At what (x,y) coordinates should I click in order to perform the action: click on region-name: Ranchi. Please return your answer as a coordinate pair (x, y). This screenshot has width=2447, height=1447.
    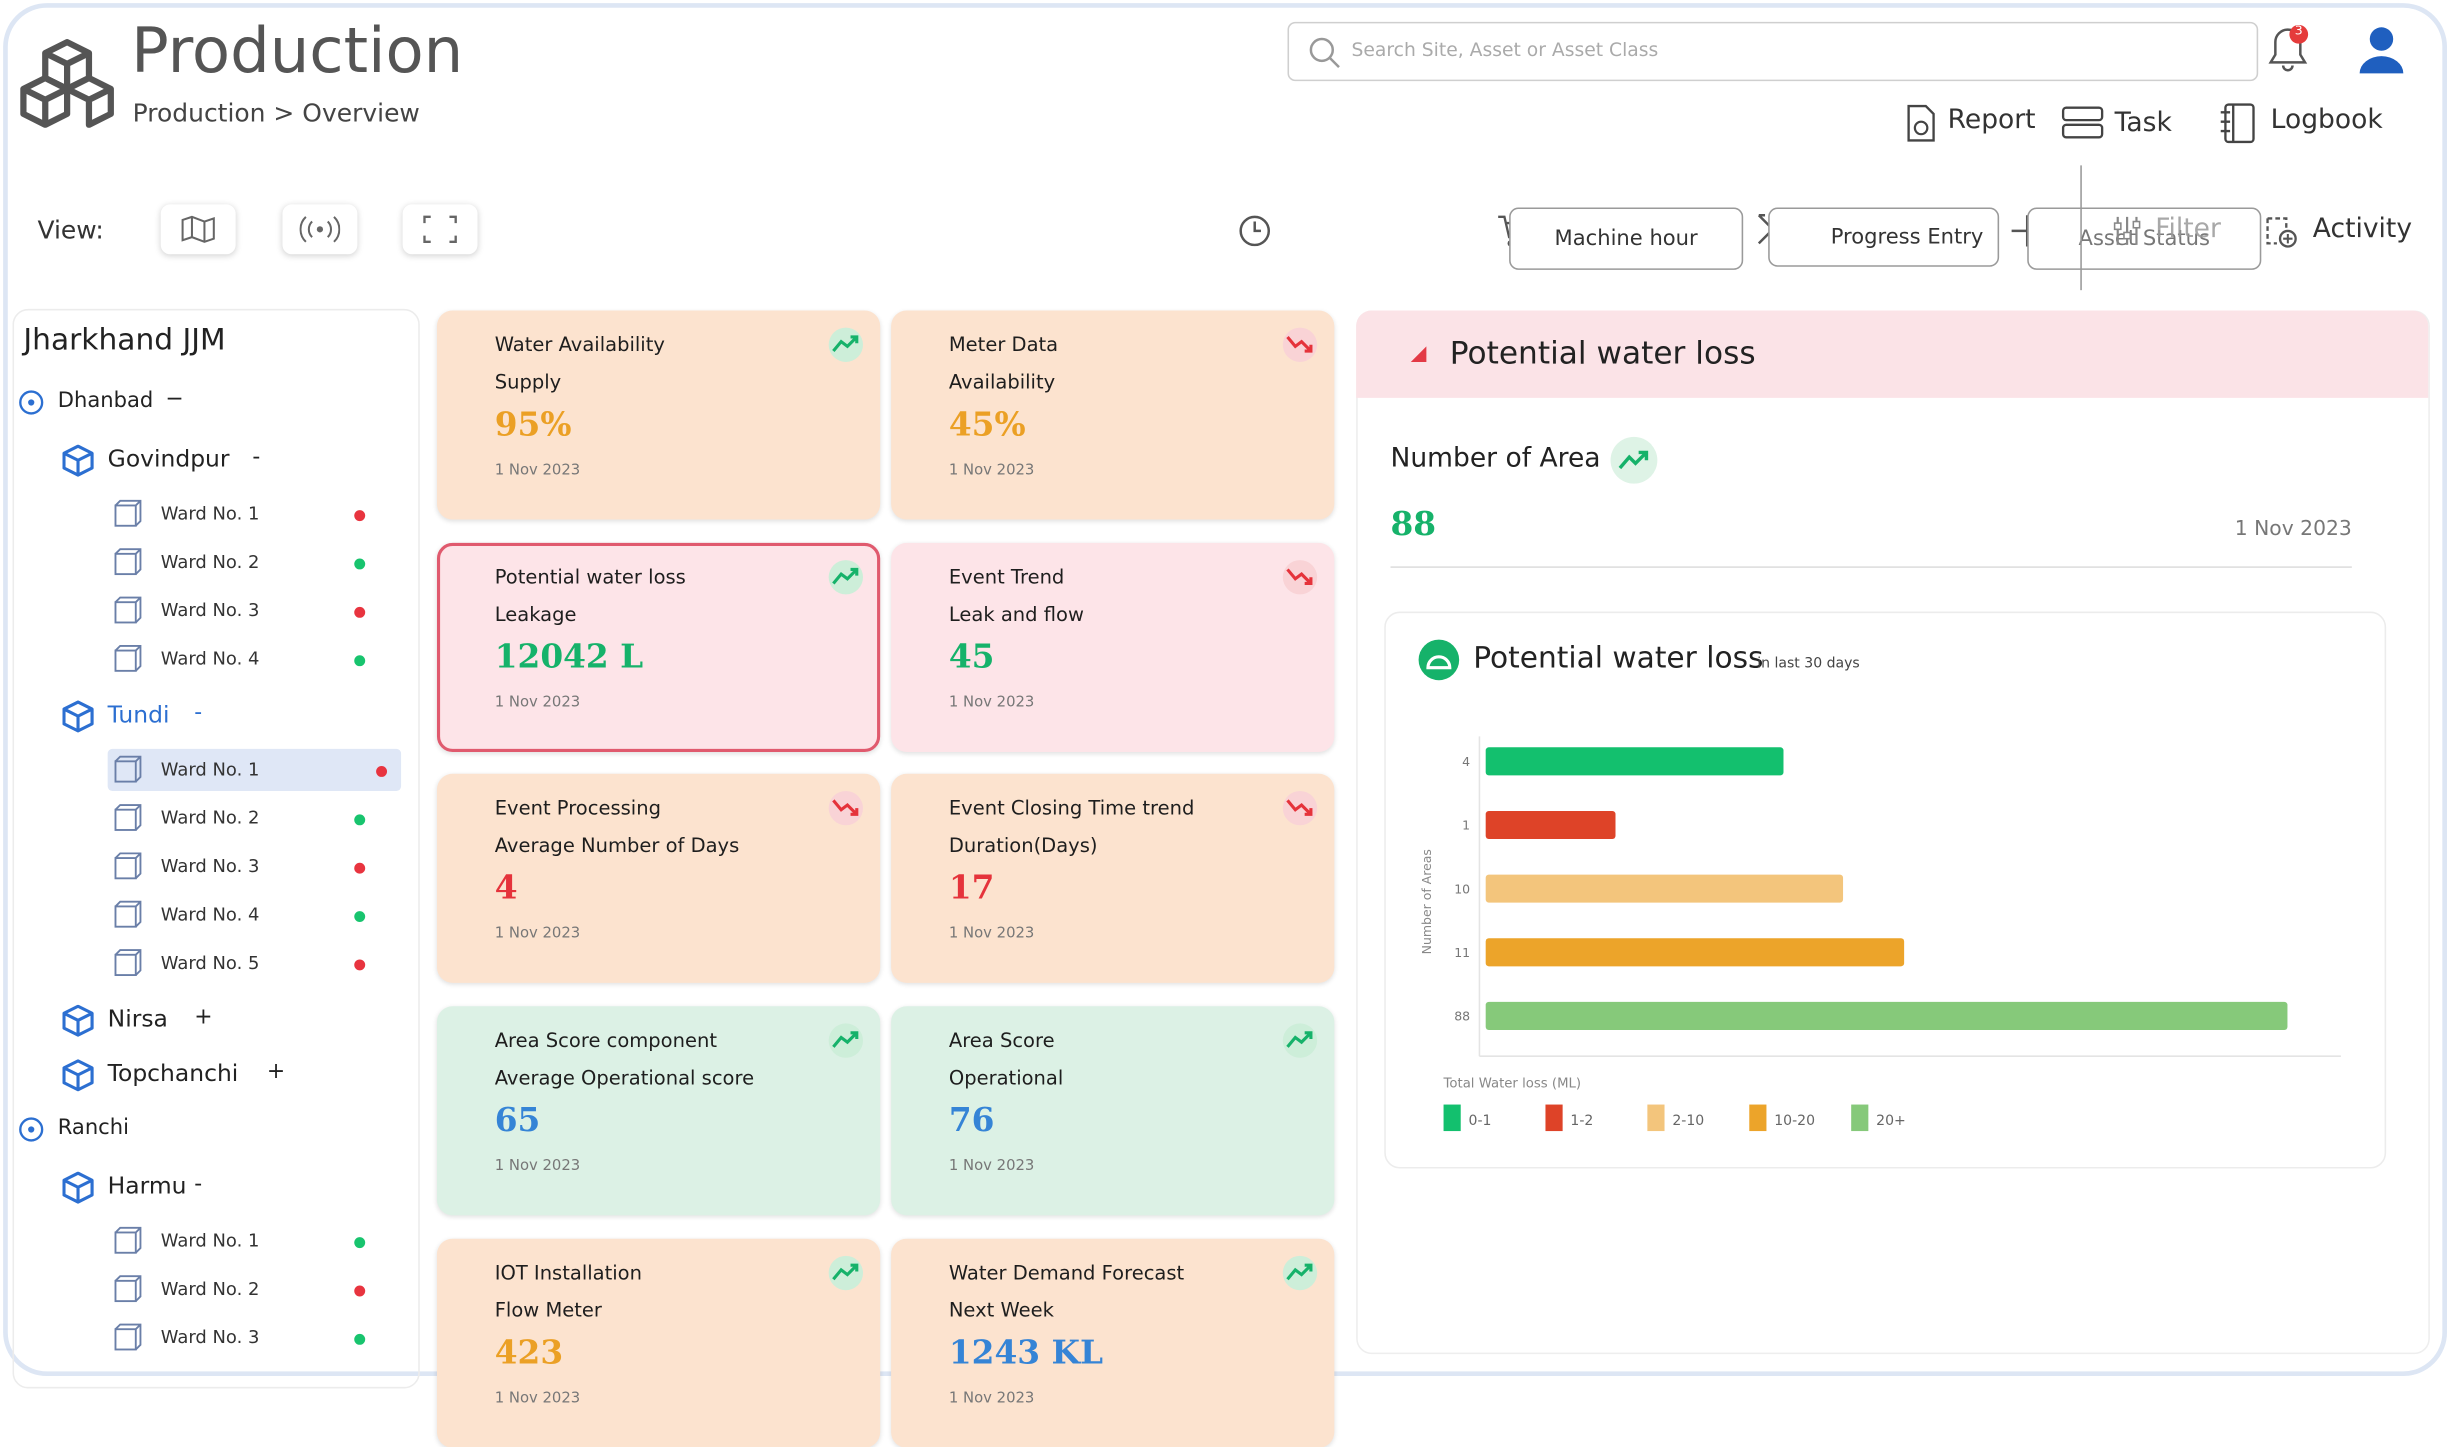
    Looking at the image, I should click on (93, 1128).